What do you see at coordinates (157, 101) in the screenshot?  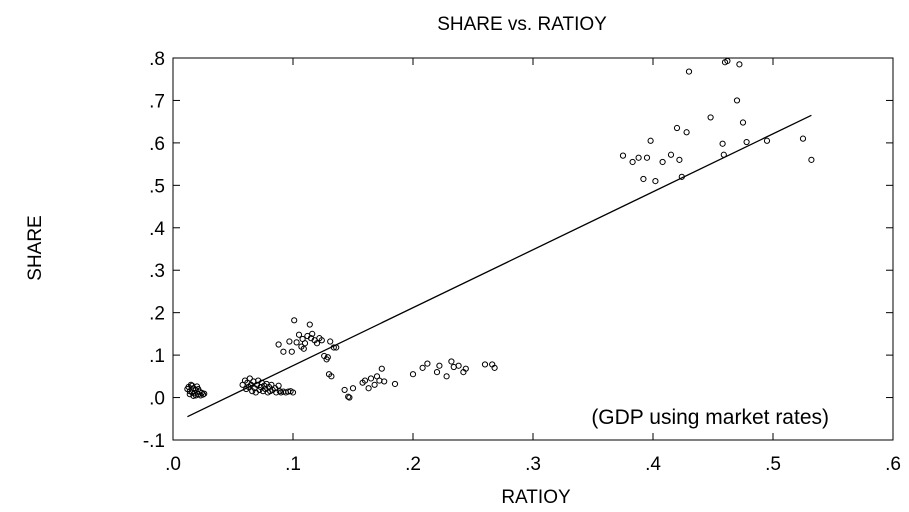 I see `y-tick-label: .7` at bounding box center [157, 101].